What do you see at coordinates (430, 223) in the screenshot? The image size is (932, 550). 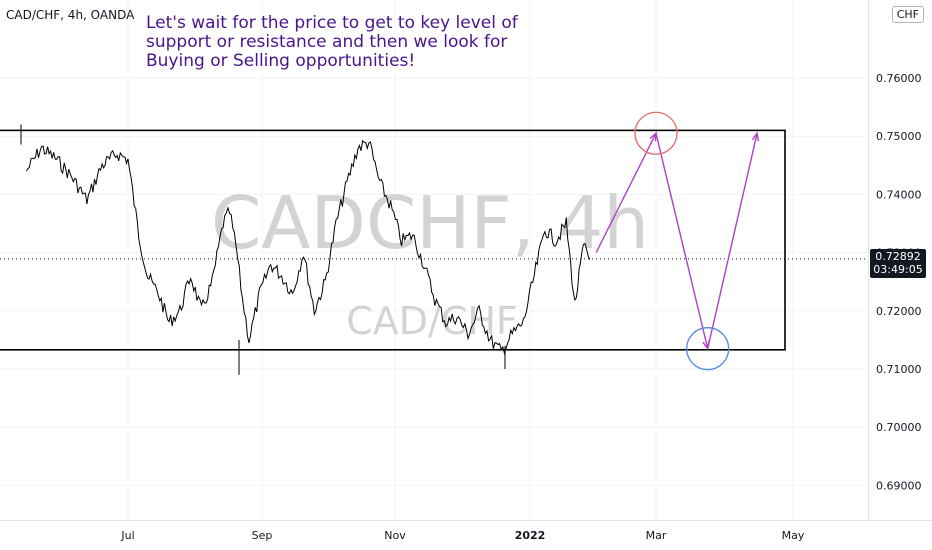 I see `watermark-main: CADCHF, 4h` at bounding box center [430, 223].